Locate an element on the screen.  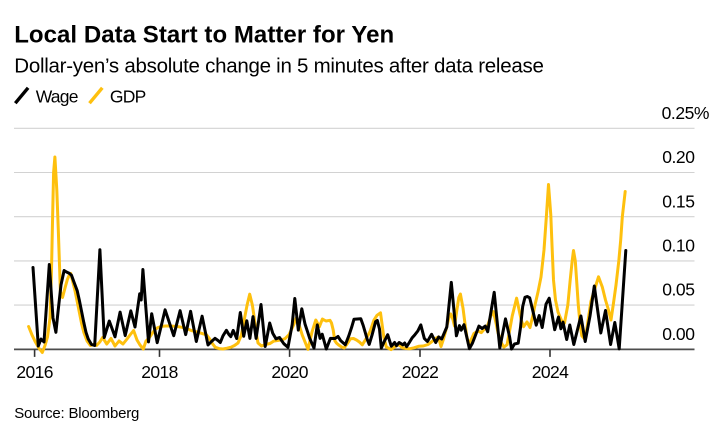
svg-text: 0.15 is located at coordinates (678, 201).